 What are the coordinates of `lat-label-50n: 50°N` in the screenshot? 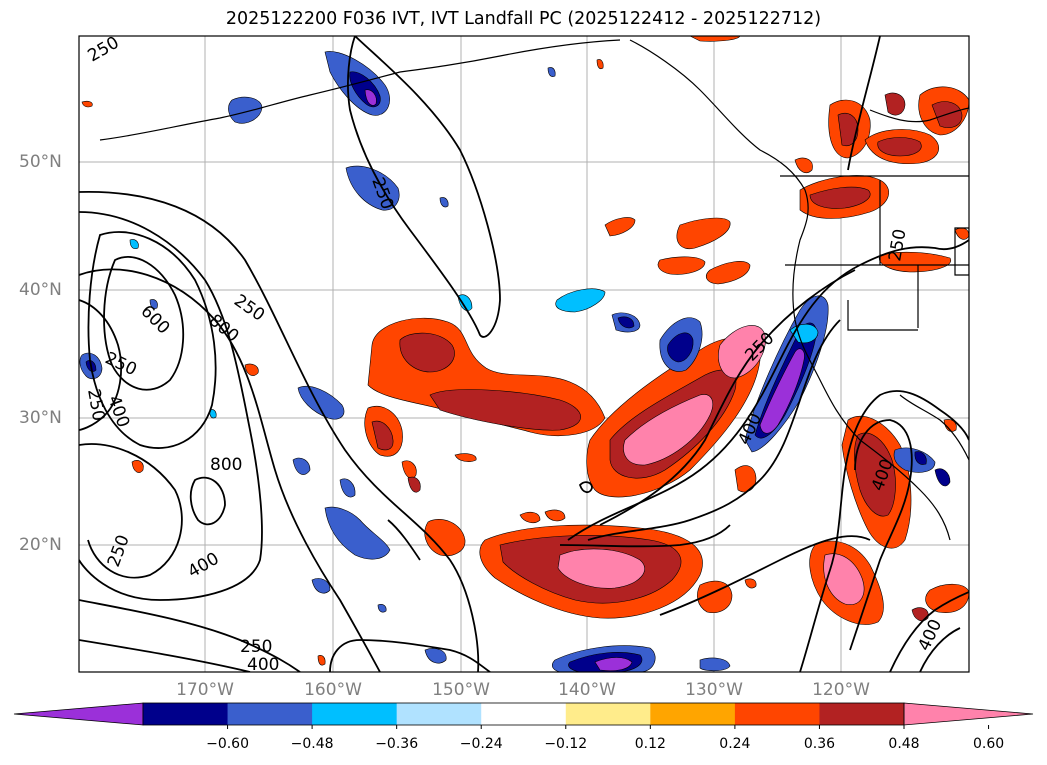 It's located at (40, 162).